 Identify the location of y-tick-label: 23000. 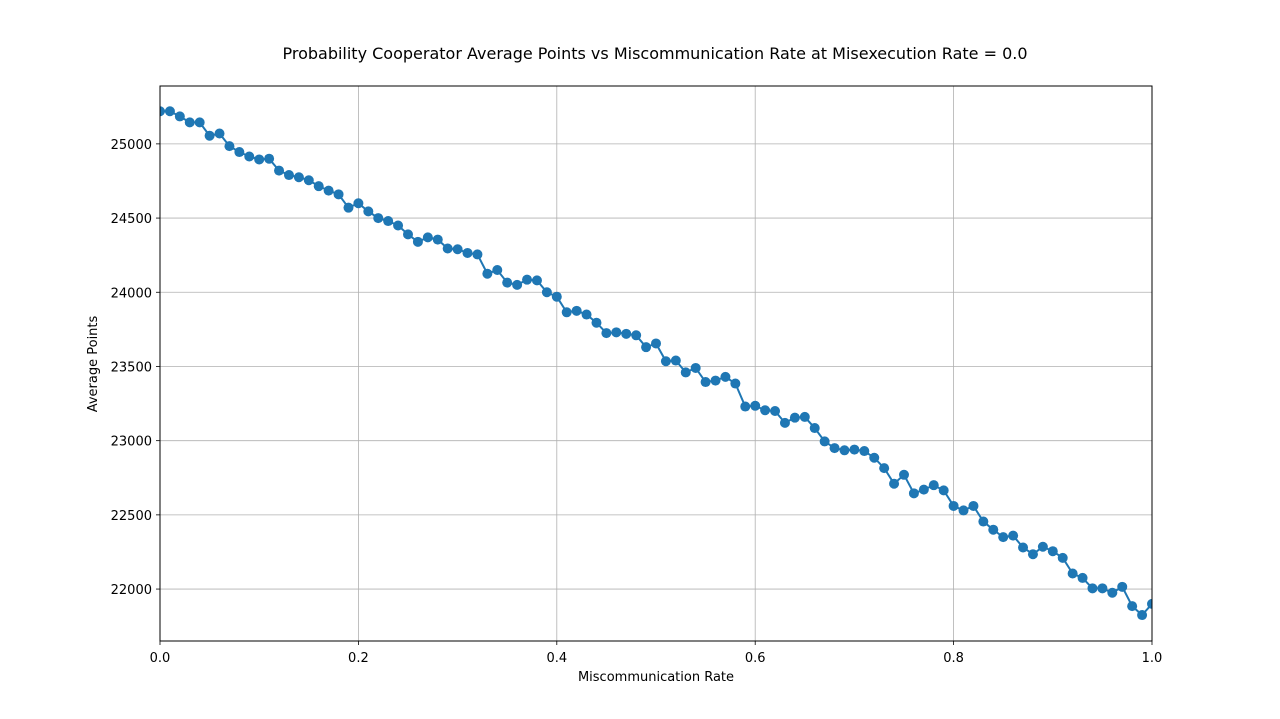
(131, 442).